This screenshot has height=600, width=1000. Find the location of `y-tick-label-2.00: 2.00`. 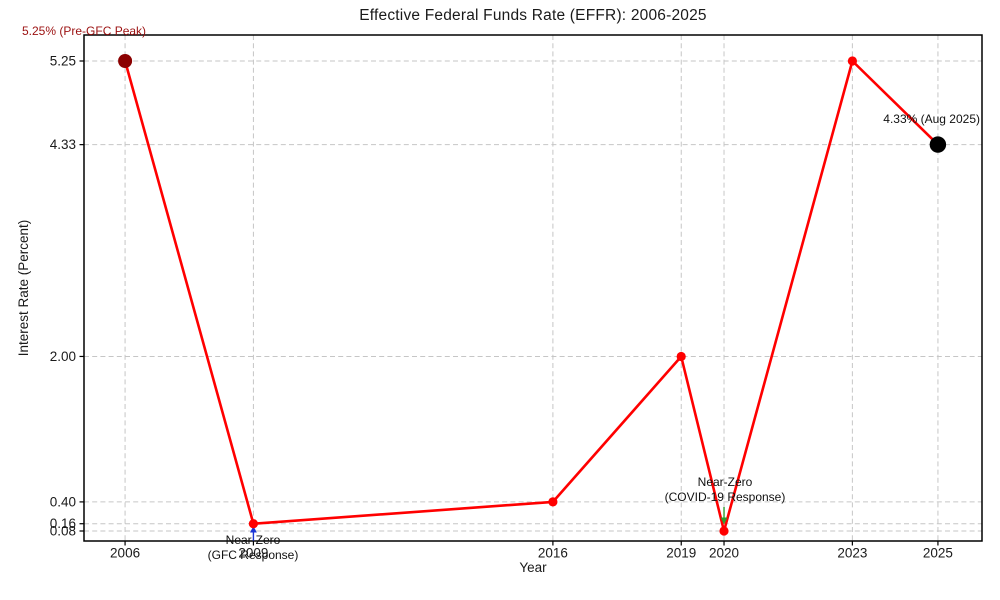

y-tick-label-2.00: 2.00 is located at coordinates (63, 356).